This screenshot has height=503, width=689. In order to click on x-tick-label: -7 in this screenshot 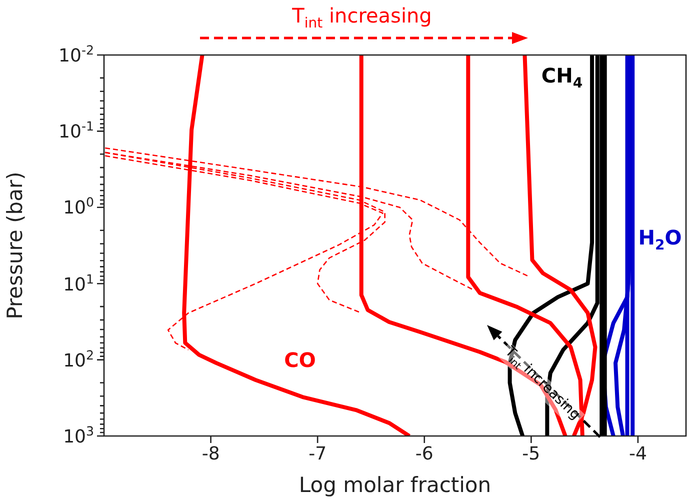, I will do `click(317, 453)`.